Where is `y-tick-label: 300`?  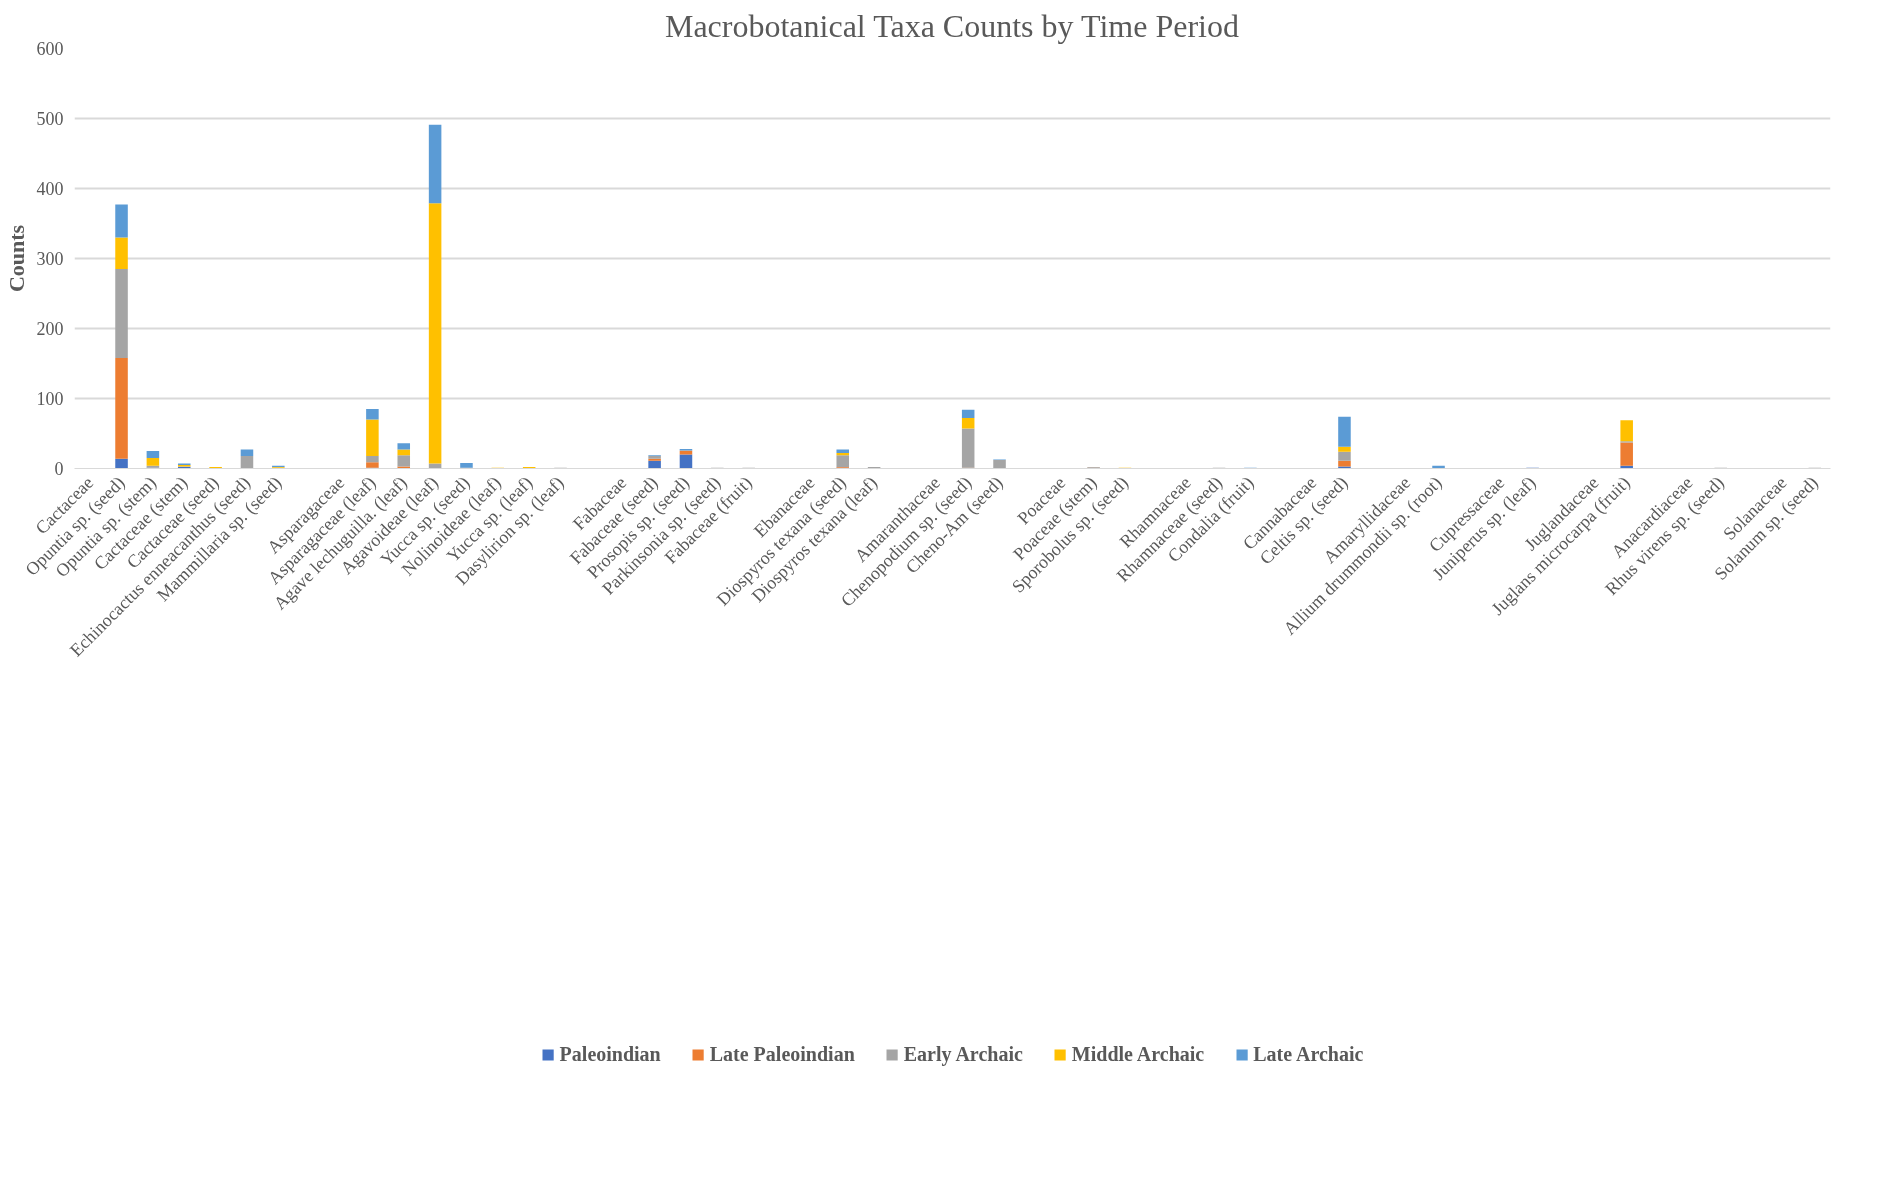
y-tick-label: 300 is located at coordinates (50, 259).